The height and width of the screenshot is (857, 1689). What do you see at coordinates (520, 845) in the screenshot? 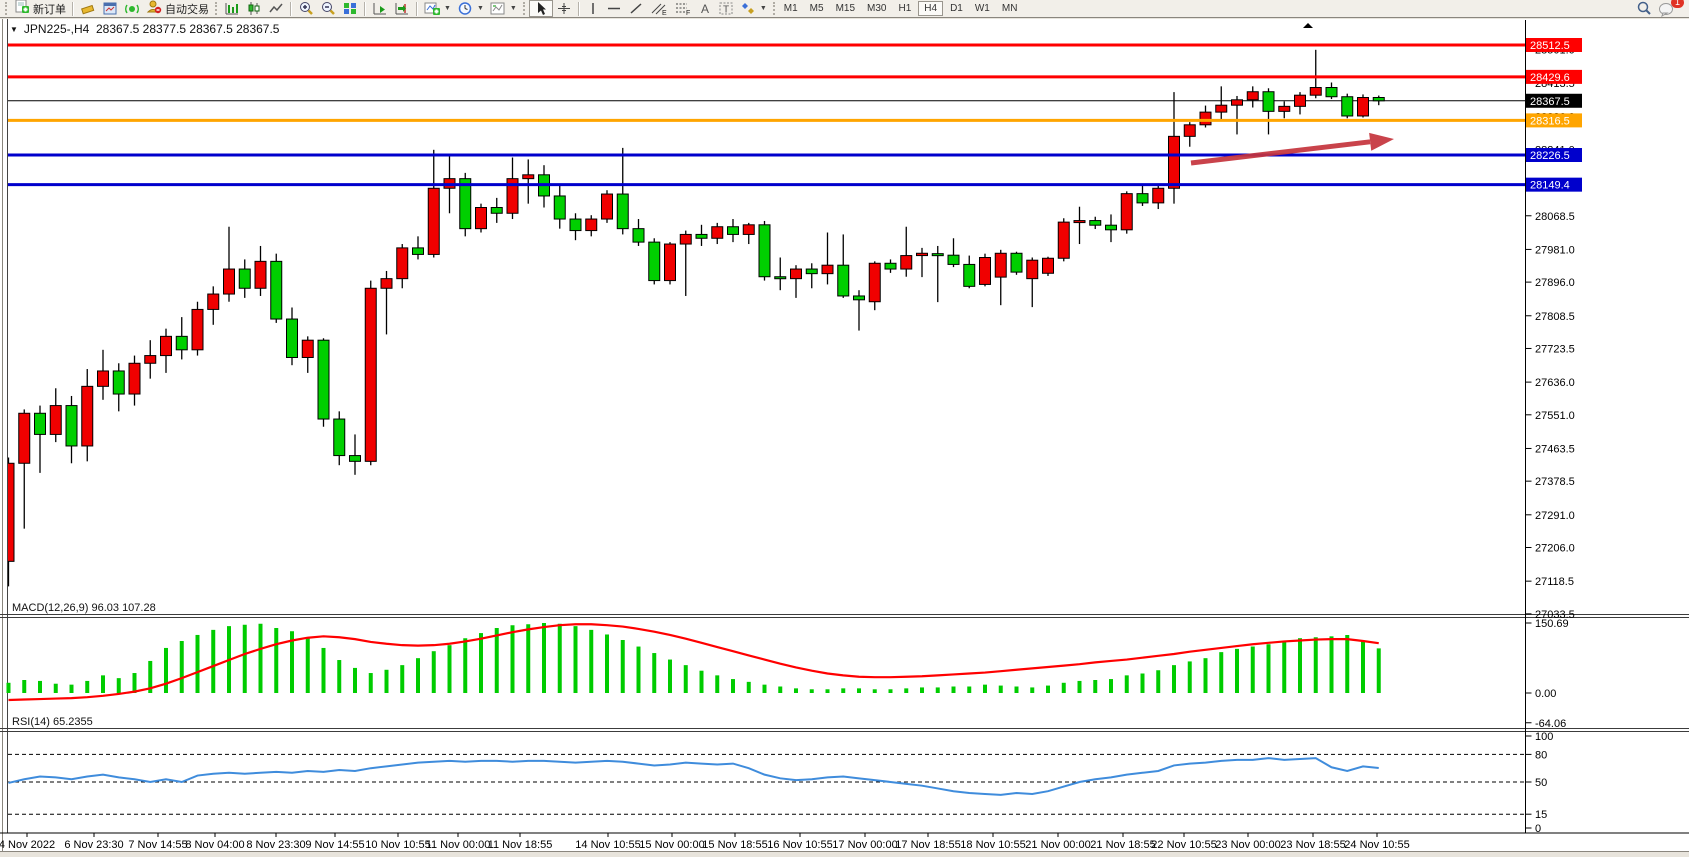
I see `svg-text: 11 Nov 18:55` at bounding box center [520, 845].